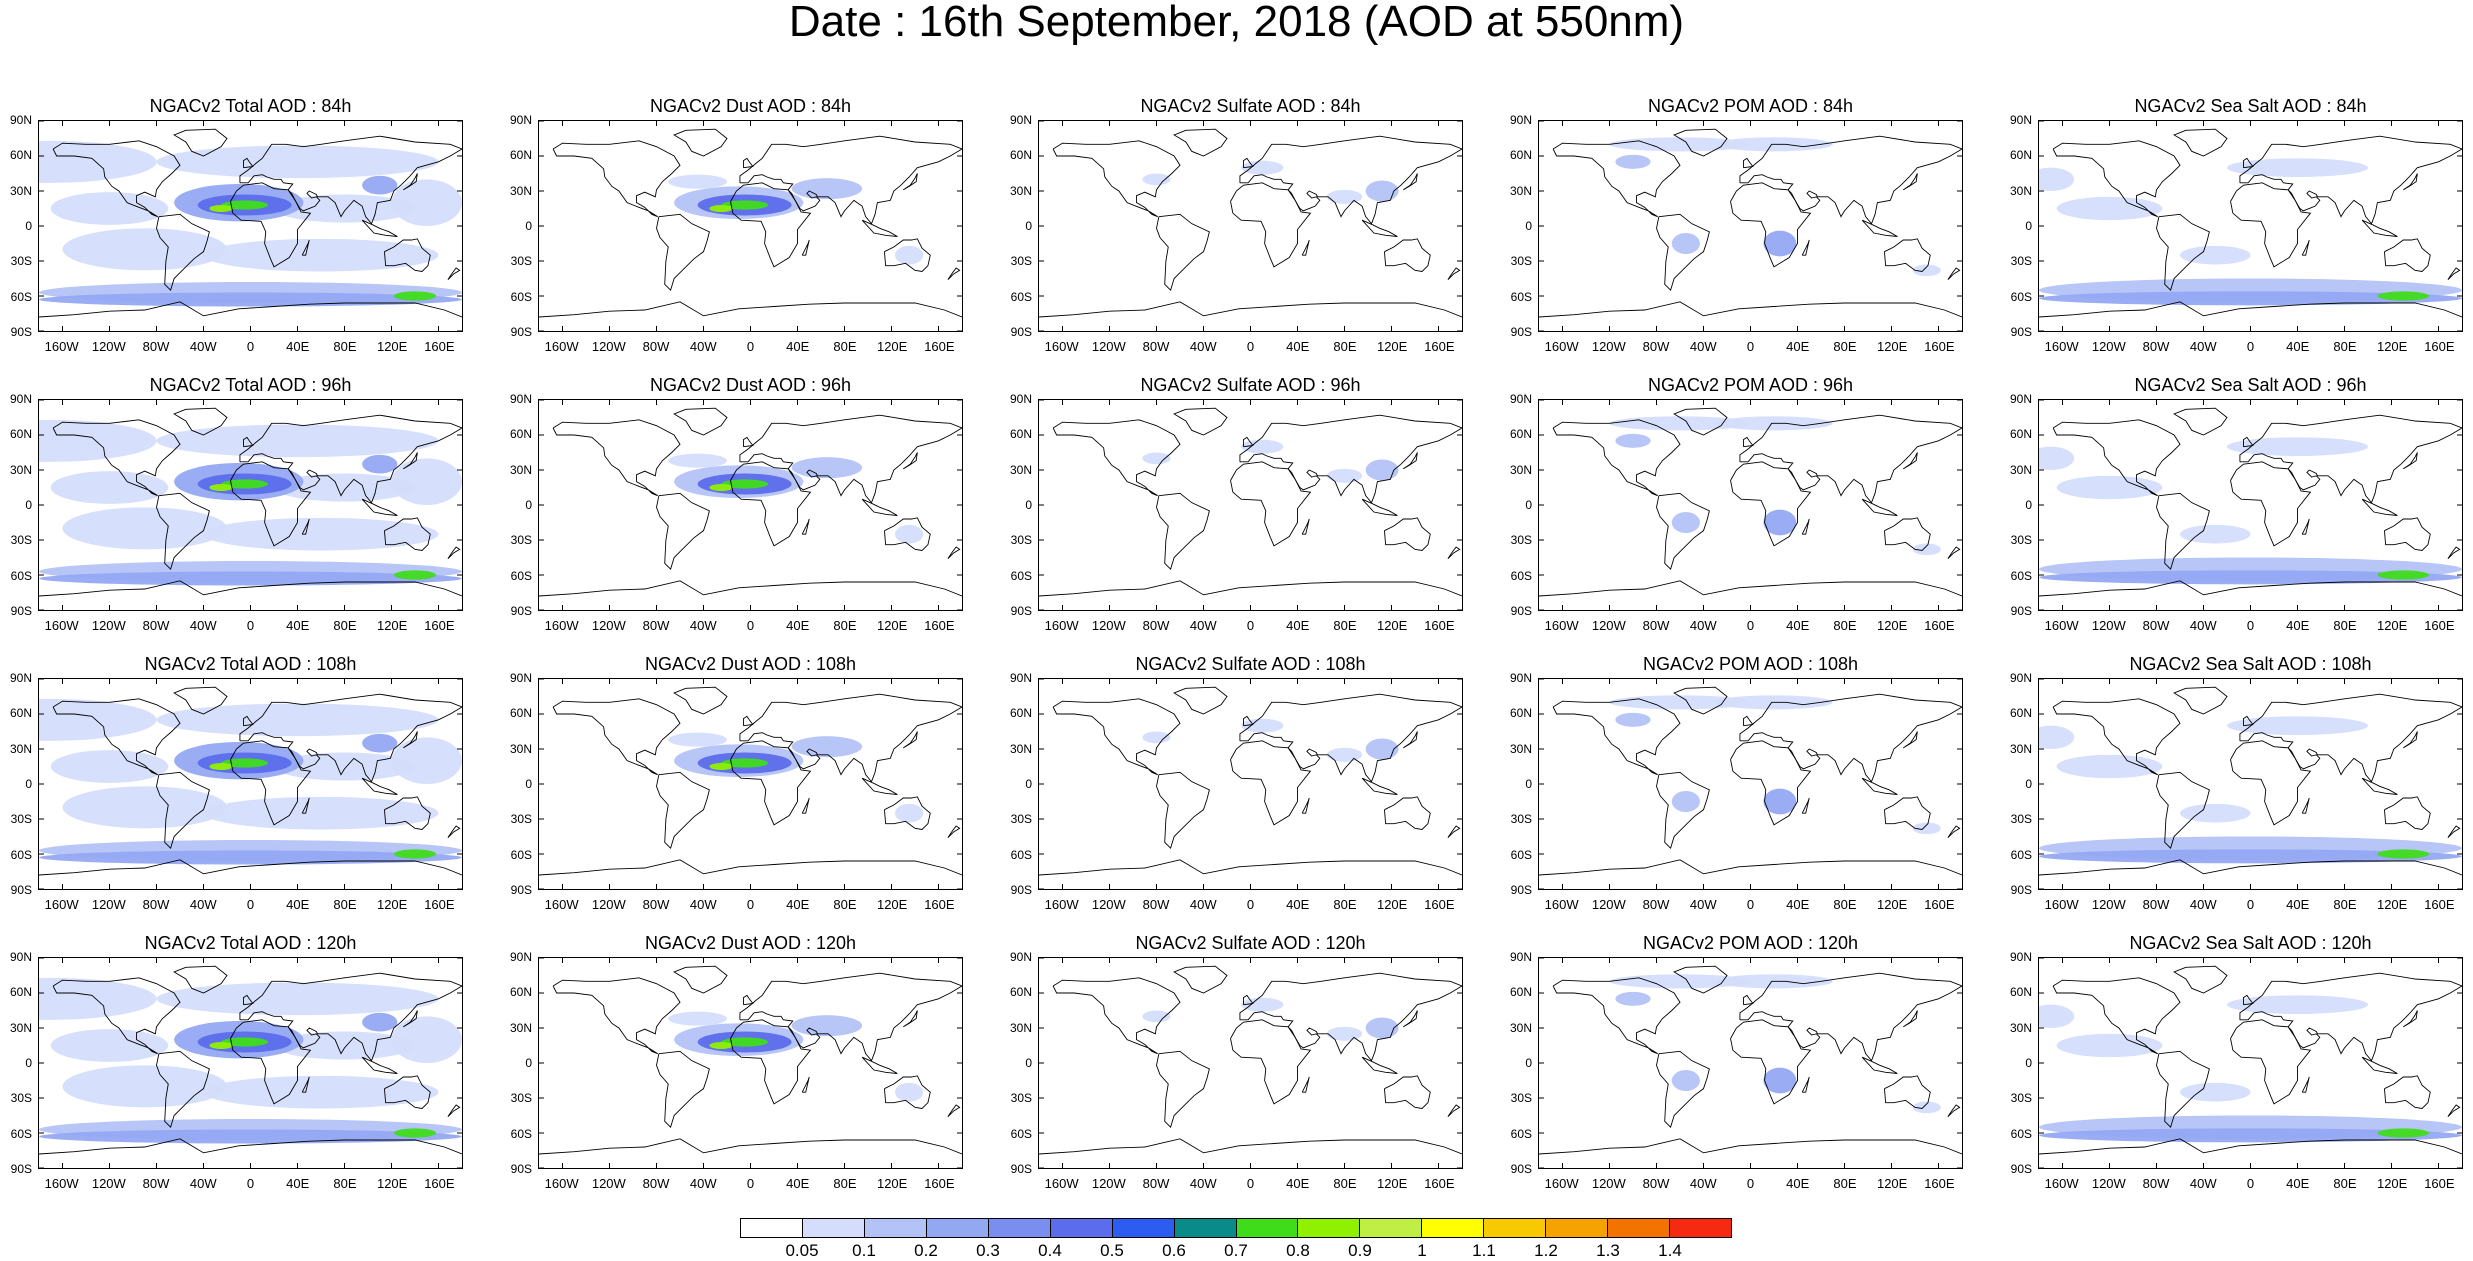  I want to click on colorbar, so click(1236, 1228).